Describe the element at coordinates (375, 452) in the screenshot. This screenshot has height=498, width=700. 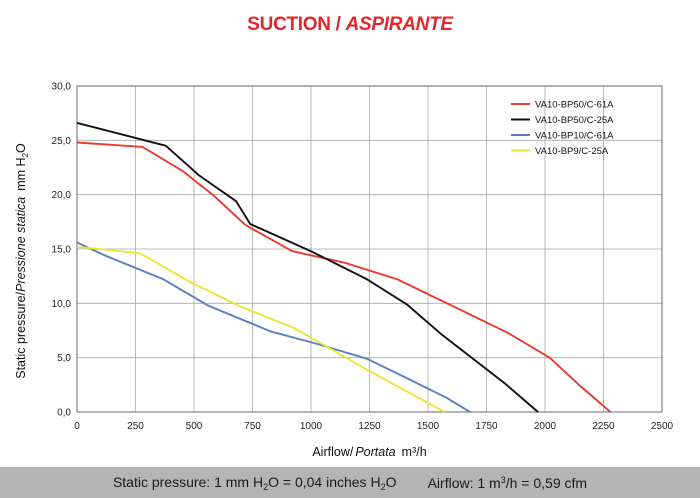
I see `x-axis-label-italic: Portata` at that location.